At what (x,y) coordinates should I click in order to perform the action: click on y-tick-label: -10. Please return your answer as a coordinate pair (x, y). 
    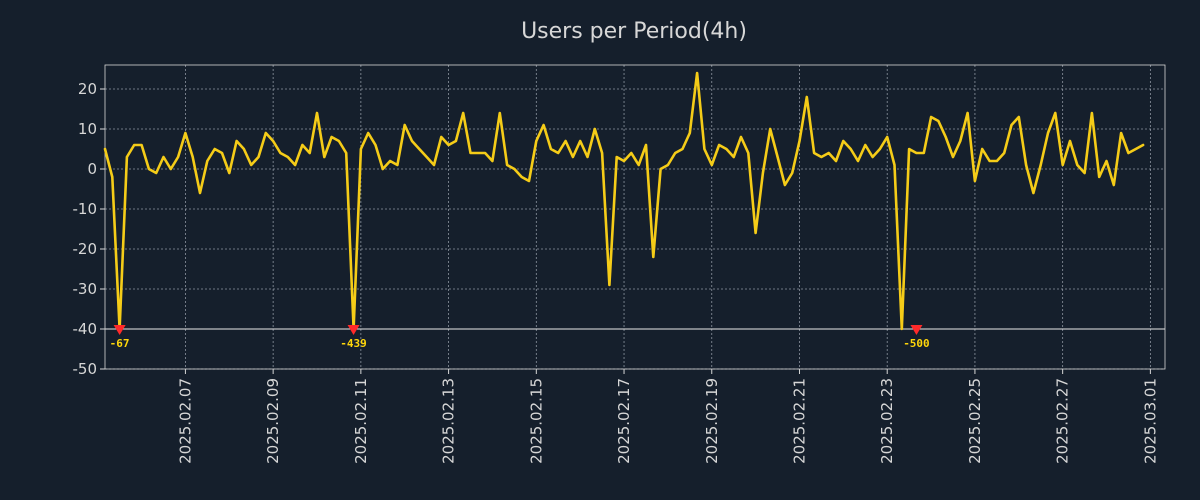
    Looking at the image, I should click on (85, 209).